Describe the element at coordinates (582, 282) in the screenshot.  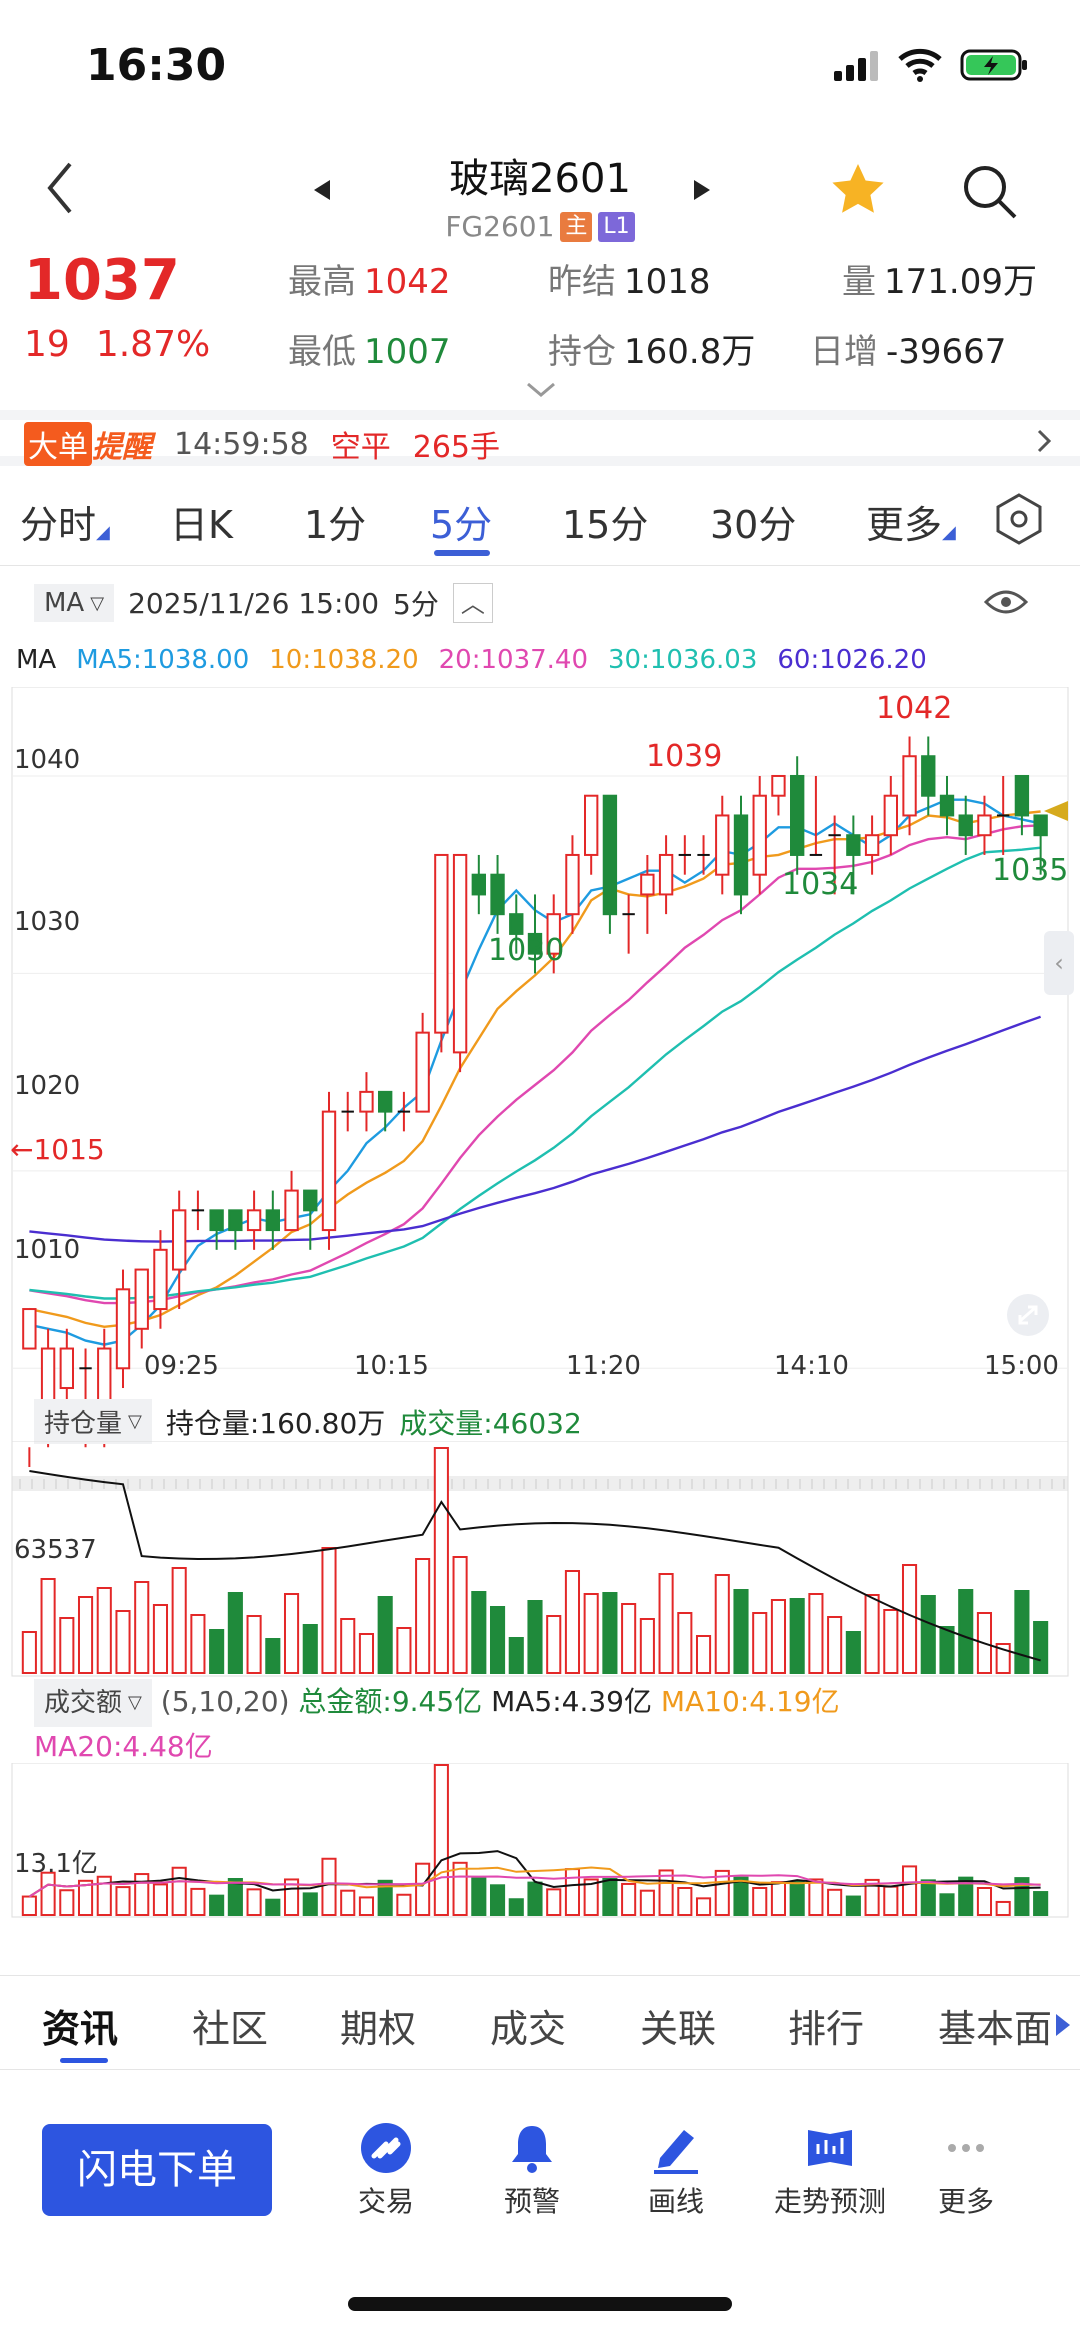
I see `prev-label: 昨结` at that location.